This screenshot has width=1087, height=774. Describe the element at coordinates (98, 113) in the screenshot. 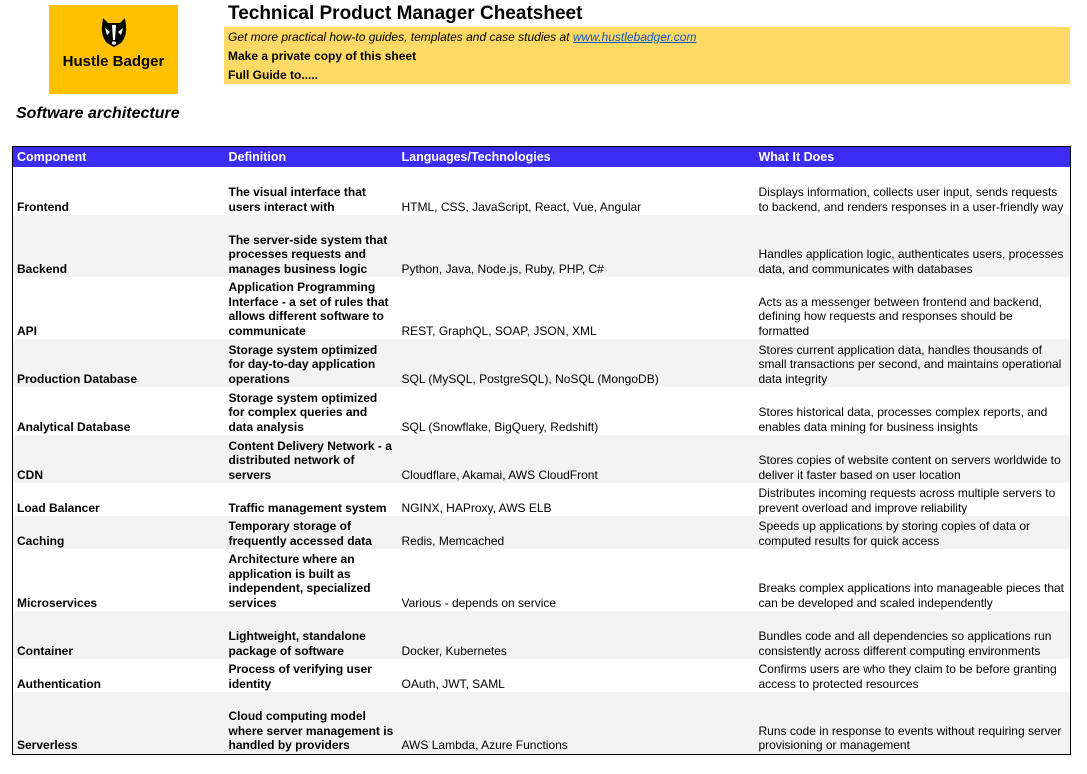

I see `section-title: Software architecture` at that location.